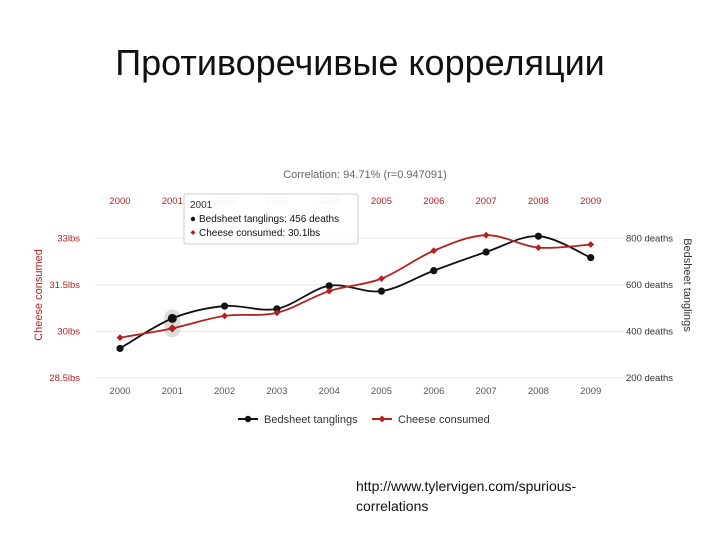 The width and height of the screenshot is (720, 540). Describe the element at coordinates (486, 391) in the screenshot. I see `x-tick-label: 2007` at that location.